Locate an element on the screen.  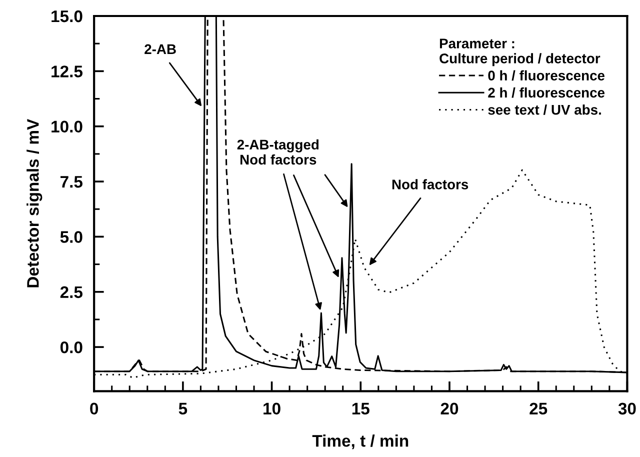
x-tick-label: 30 is located at coordinates (627, 408).